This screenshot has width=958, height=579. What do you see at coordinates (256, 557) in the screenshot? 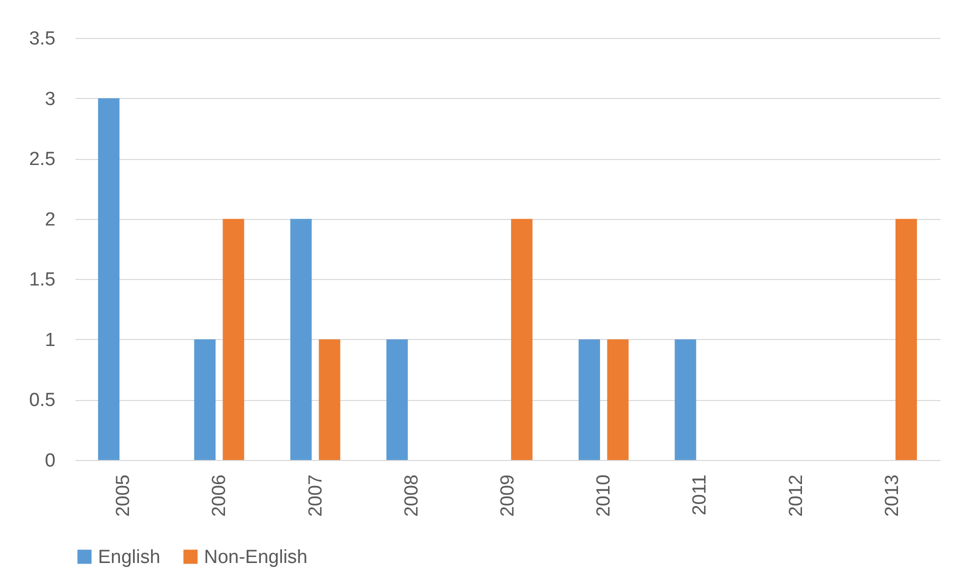
I see `legend-label: Non-English` at bounding box center [256, 557].